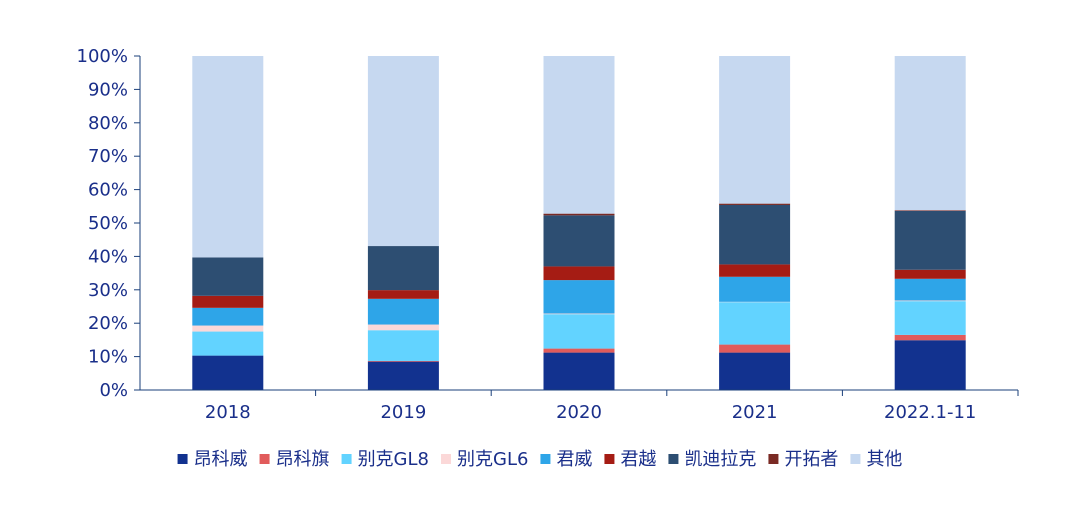  I want to click on legend-item: 昂科旗, so click(294, 459).